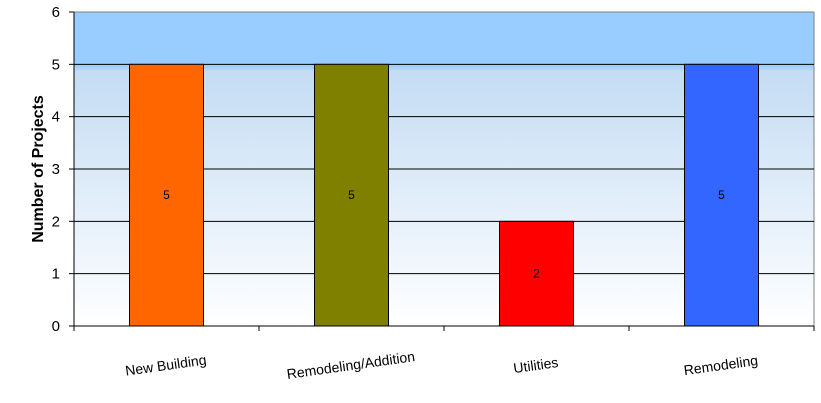  What do you see at coordinates (56, 64) in the screenshot?
I see `y-tick-label: 5` at bounding box center [56, 64].